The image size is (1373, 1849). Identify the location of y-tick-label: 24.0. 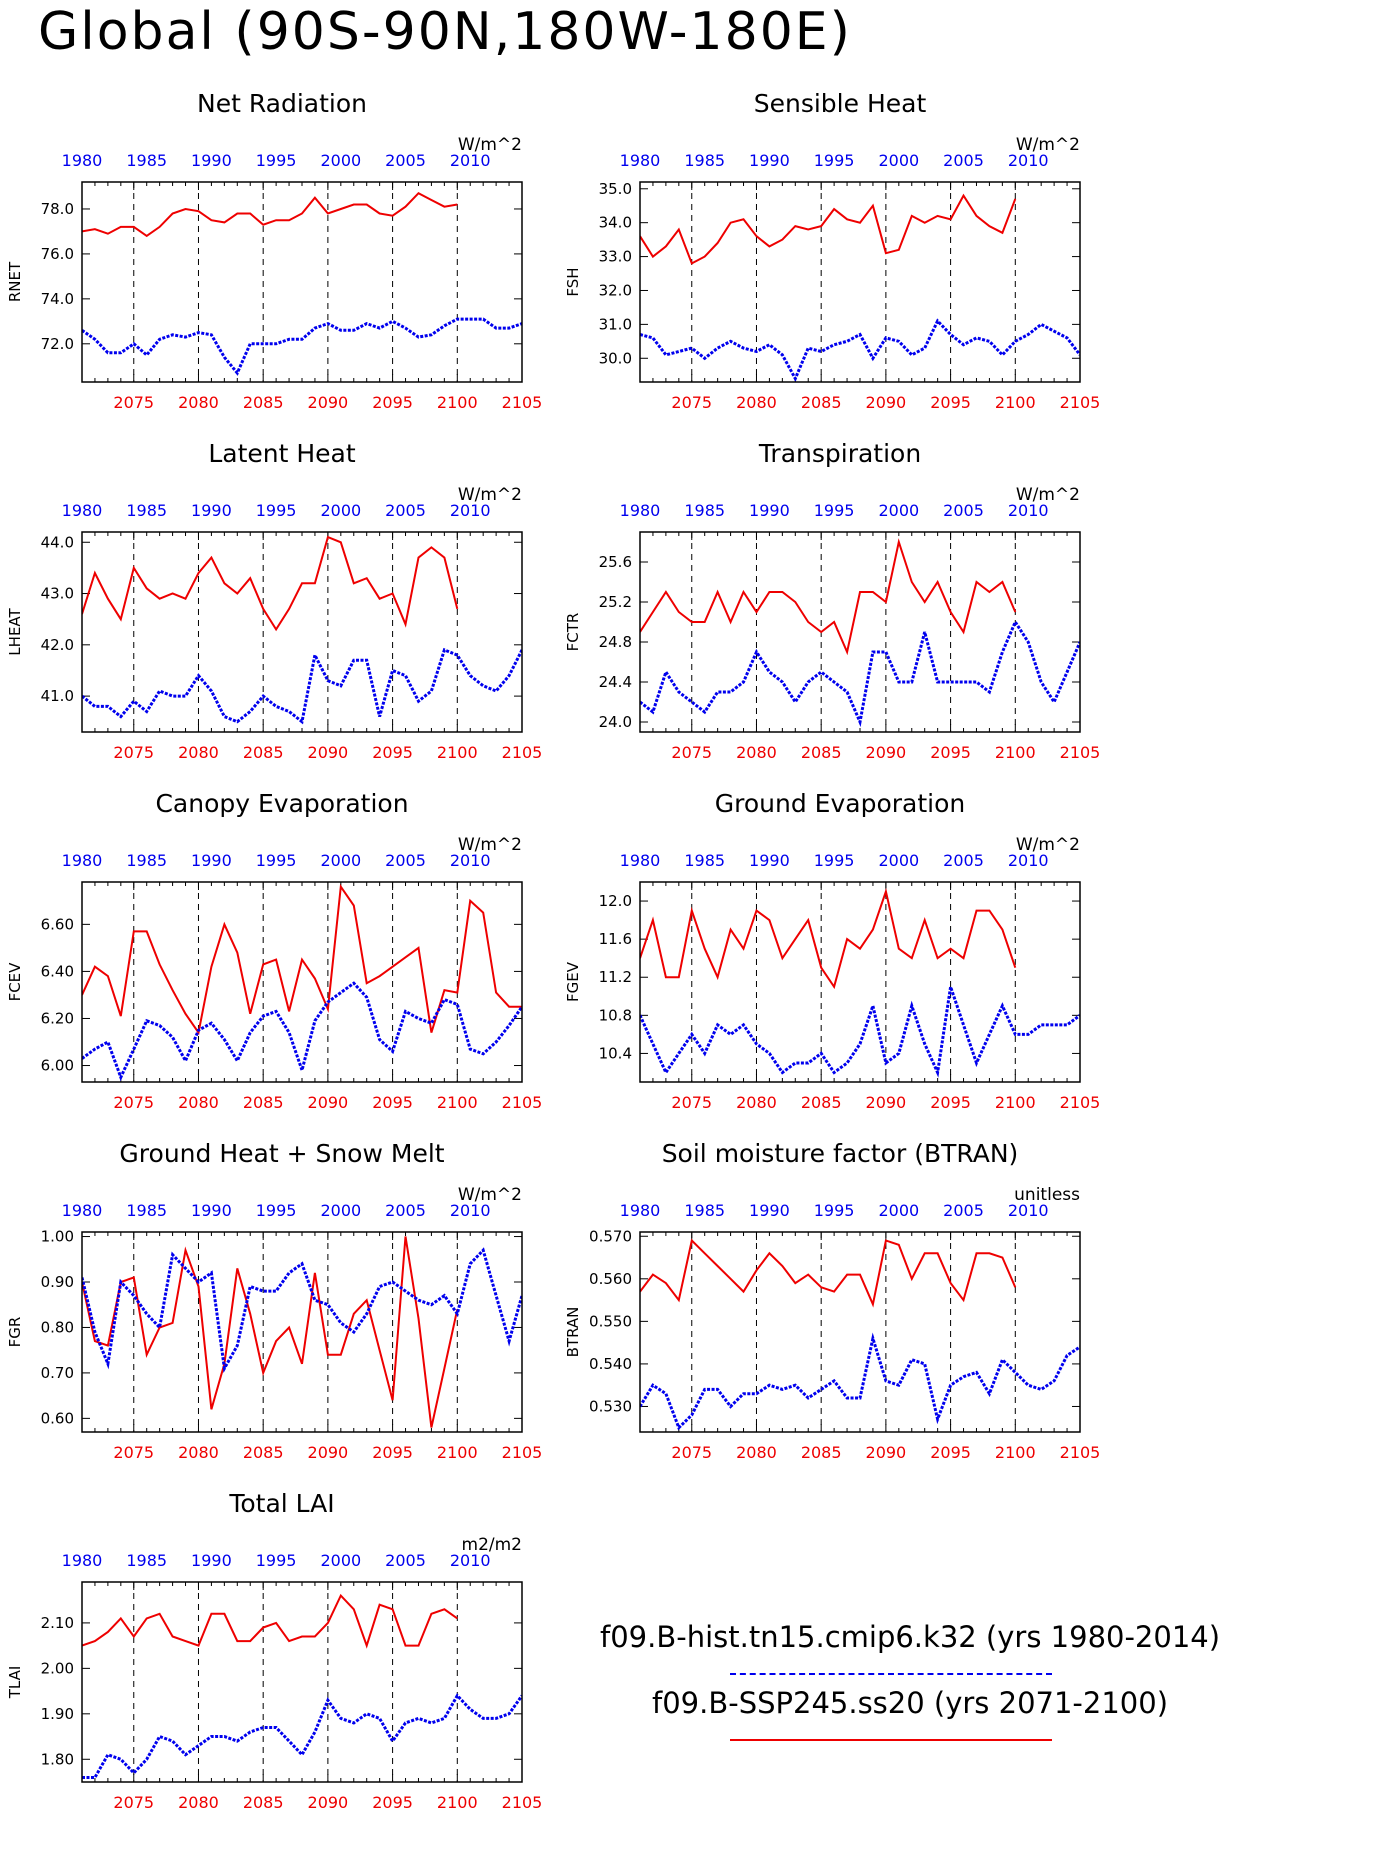
(615, 722).